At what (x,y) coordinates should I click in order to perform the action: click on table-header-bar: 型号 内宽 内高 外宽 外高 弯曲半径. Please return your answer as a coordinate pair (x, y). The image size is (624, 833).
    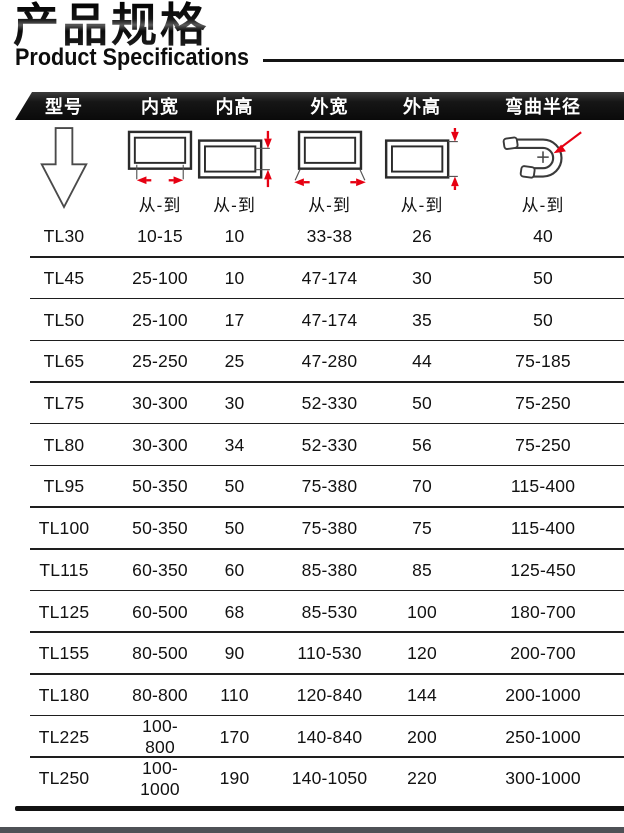
    Looking at the image, I should click on (319, 106).